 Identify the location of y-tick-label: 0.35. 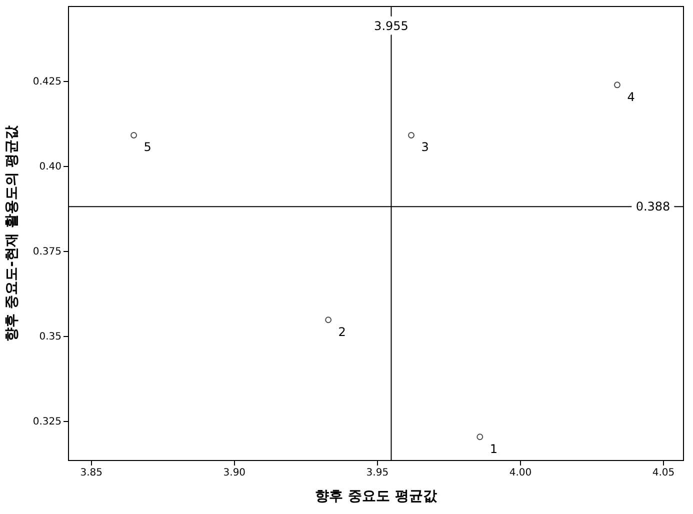
(50, 336).